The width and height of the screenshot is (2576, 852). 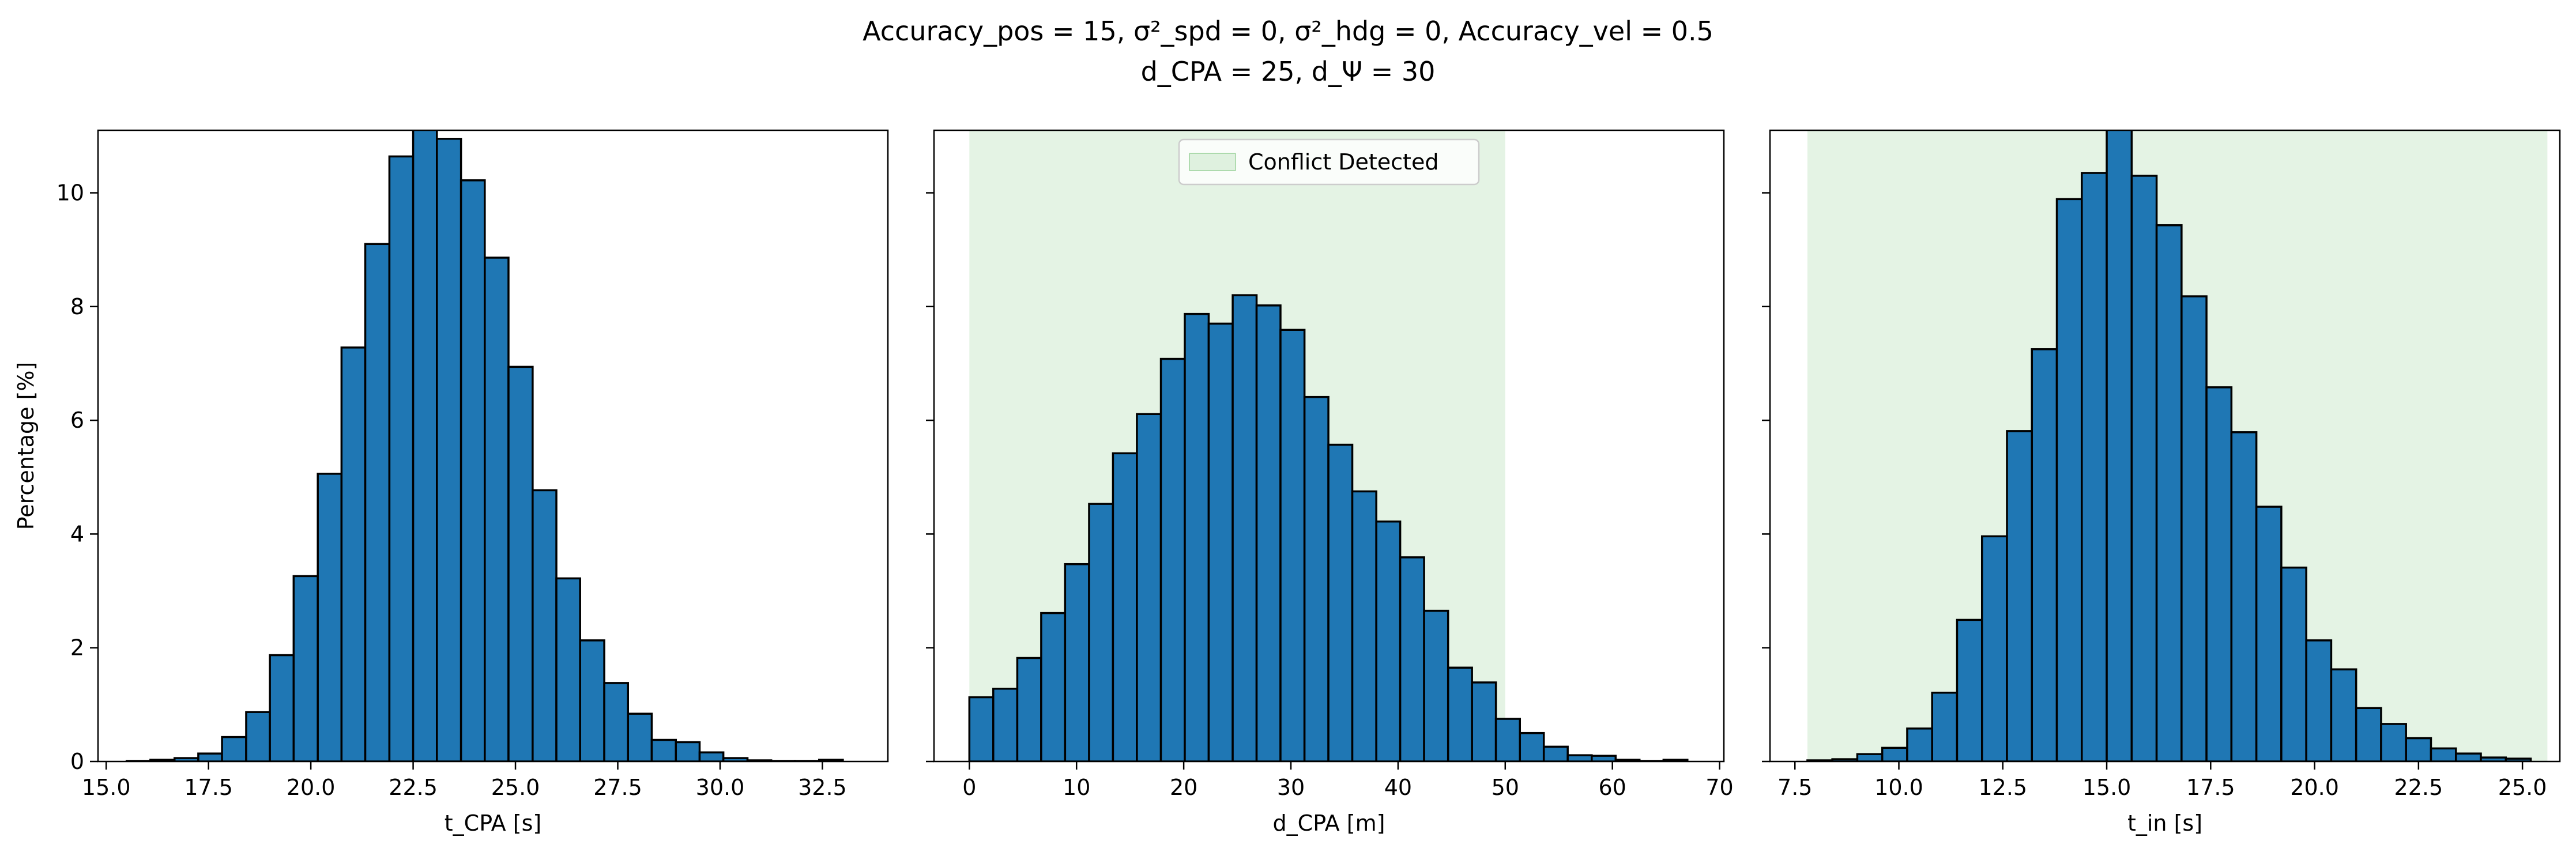 What do you see at coordinates (2164, 823) in the screenshot?
I see `x-axis-label: t_in [s]` at bounding box center [2164, 823].